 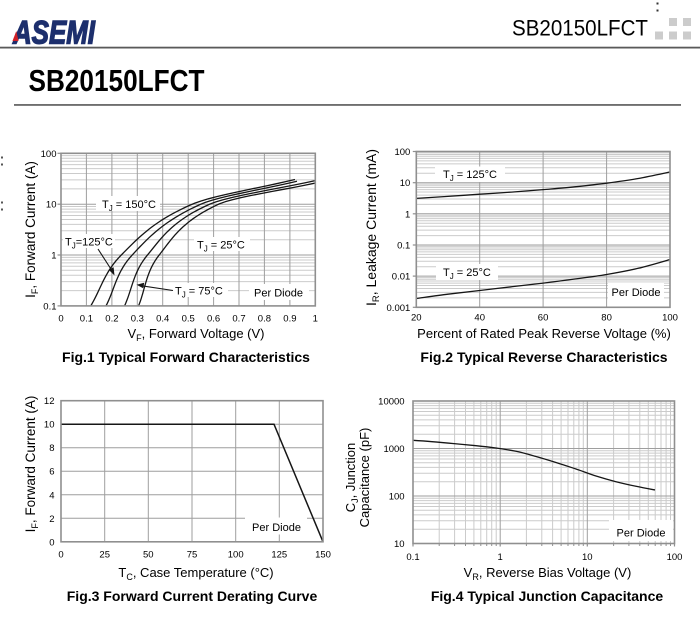 I want to click on svg-text: 2, so click(x=51, y=519).